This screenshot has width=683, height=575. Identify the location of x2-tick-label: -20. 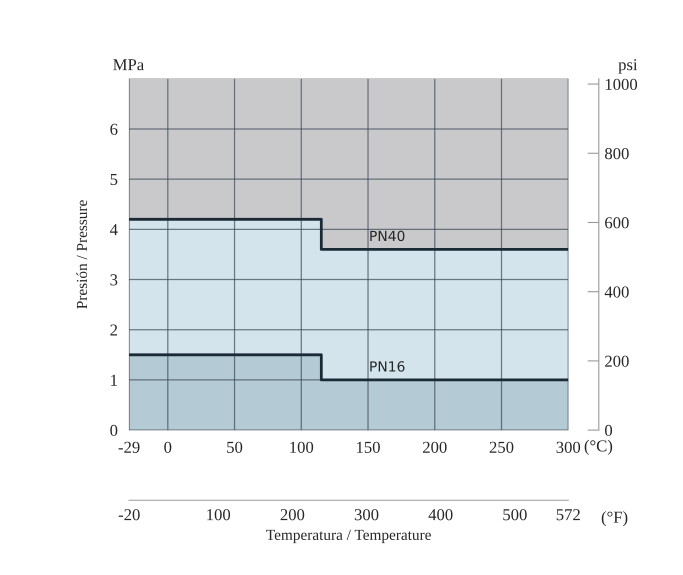
(129, 514).